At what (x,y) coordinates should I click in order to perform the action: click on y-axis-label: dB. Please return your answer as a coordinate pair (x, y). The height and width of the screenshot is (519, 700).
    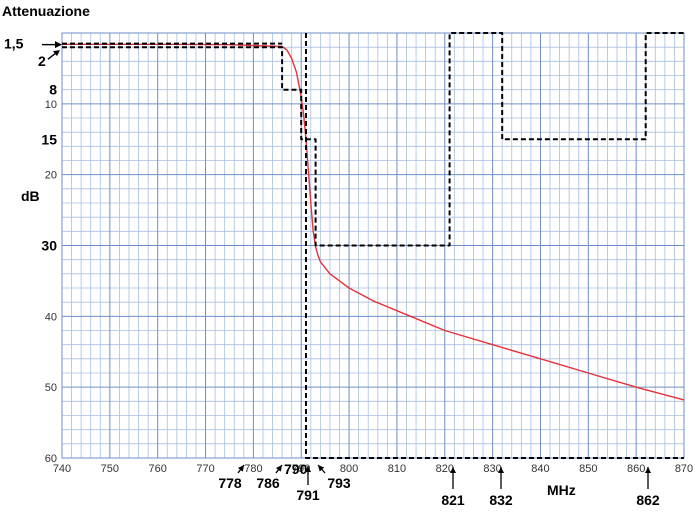
    Looking at the image, I should click on (30, 196).